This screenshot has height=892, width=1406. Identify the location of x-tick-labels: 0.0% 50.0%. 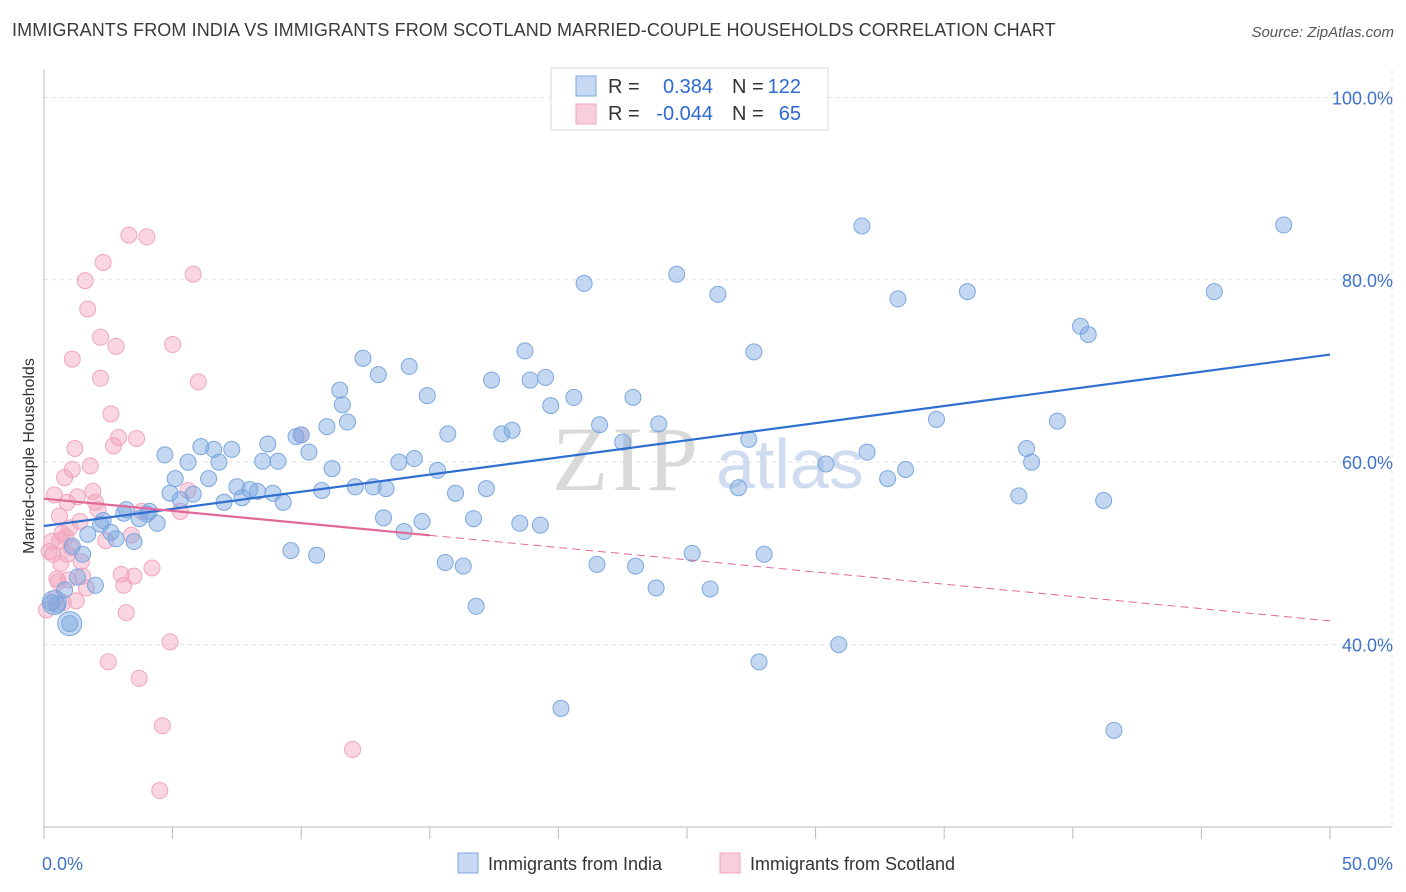
(717, 864).